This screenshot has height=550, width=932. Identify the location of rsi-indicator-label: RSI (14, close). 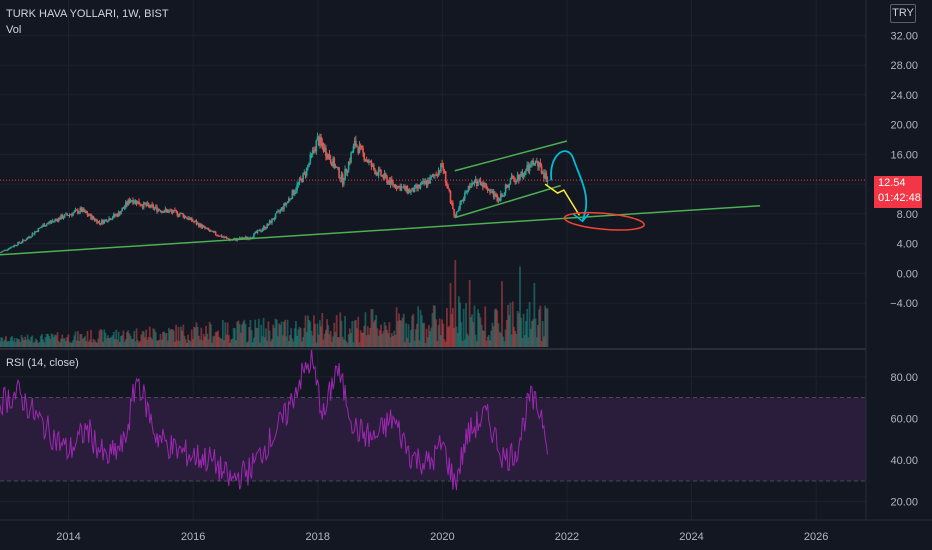
(42, 363).